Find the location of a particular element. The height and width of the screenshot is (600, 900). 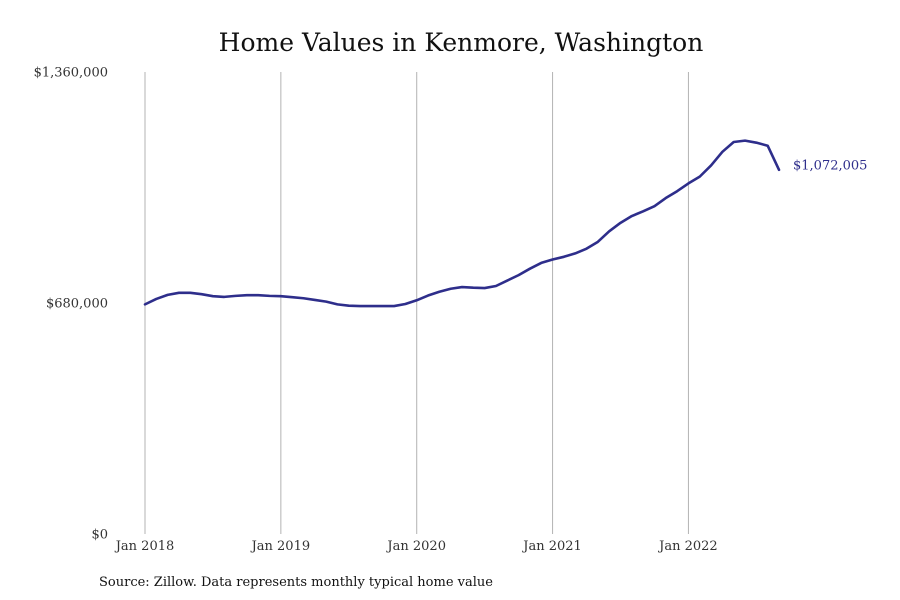

x-tick-label-1: Jan 2019 is located at coordinates (280, 546).